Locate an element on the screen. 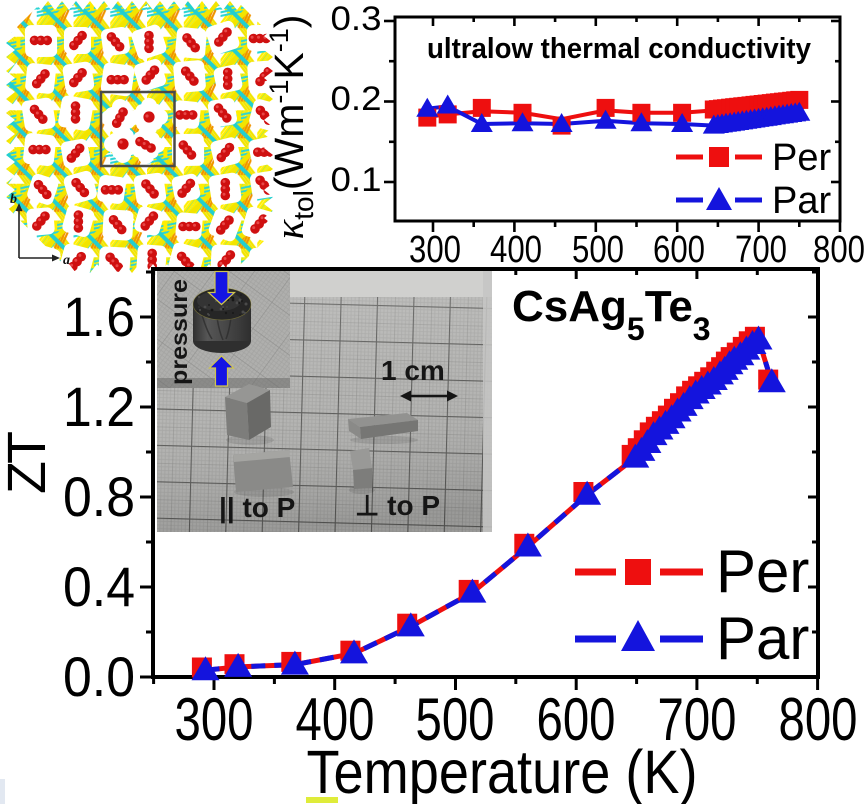 The image size is (866, 804). svg-text: ZT is located at coordinates (28, 463).